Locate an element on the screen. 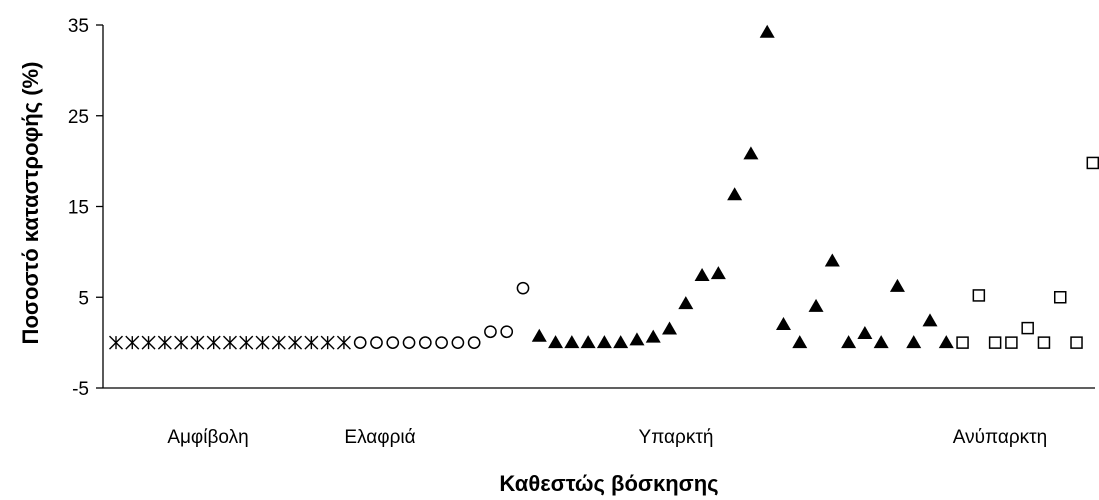  category-label: Υπαρκτή is located at coordinates (676, 437).